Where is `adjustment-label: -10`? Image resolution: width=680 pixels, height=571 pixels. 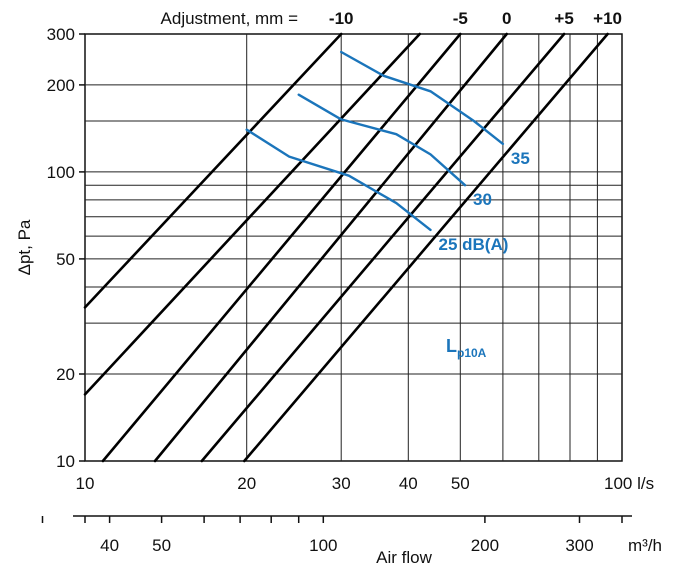 adjustment-label: -10 is located at coordinates (341, 18).